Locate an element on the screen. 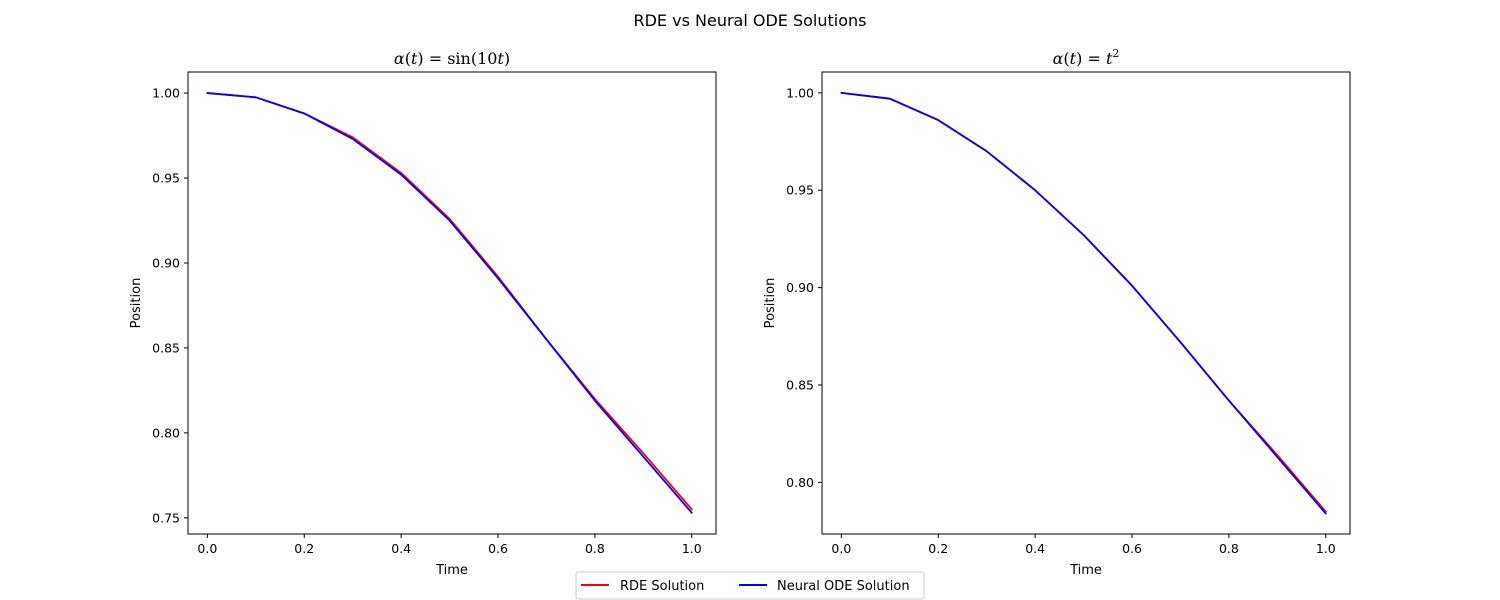 The width and height of the screenshot is (1500, 600). subplot-title: α(t) = t2 is located at coordinates (1086, 57).